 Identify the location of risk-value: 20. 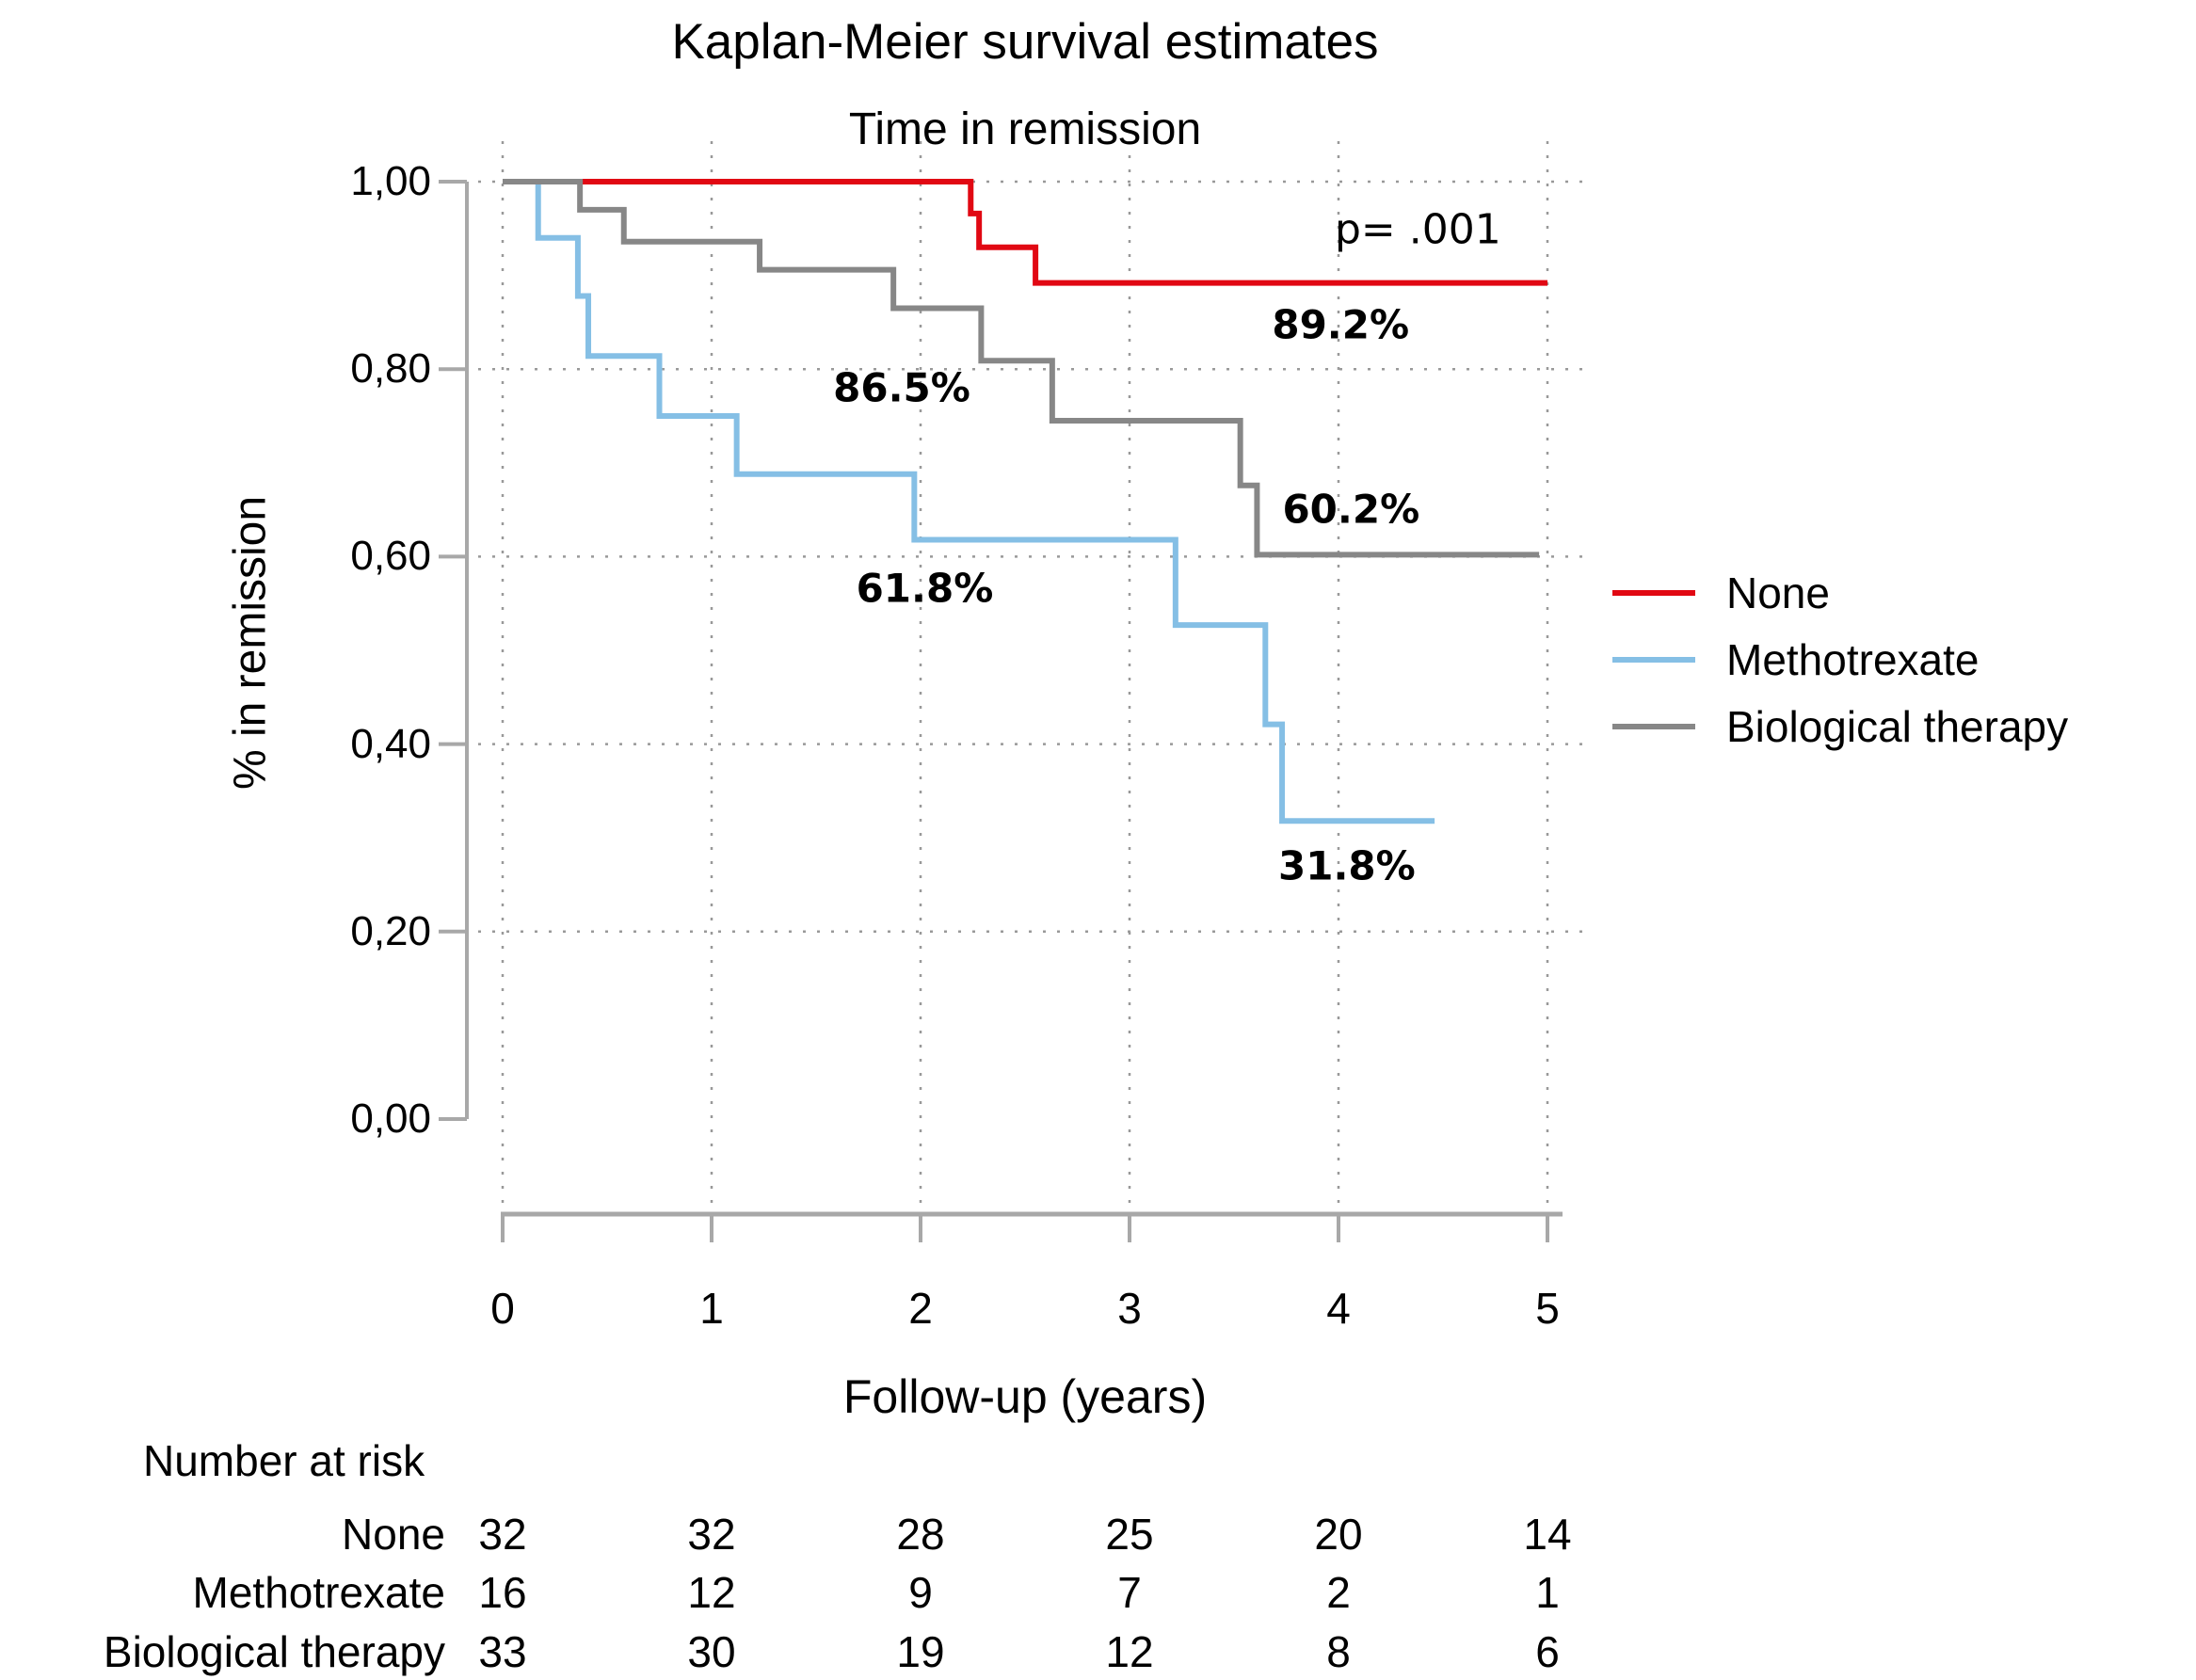
(1339, 1534).